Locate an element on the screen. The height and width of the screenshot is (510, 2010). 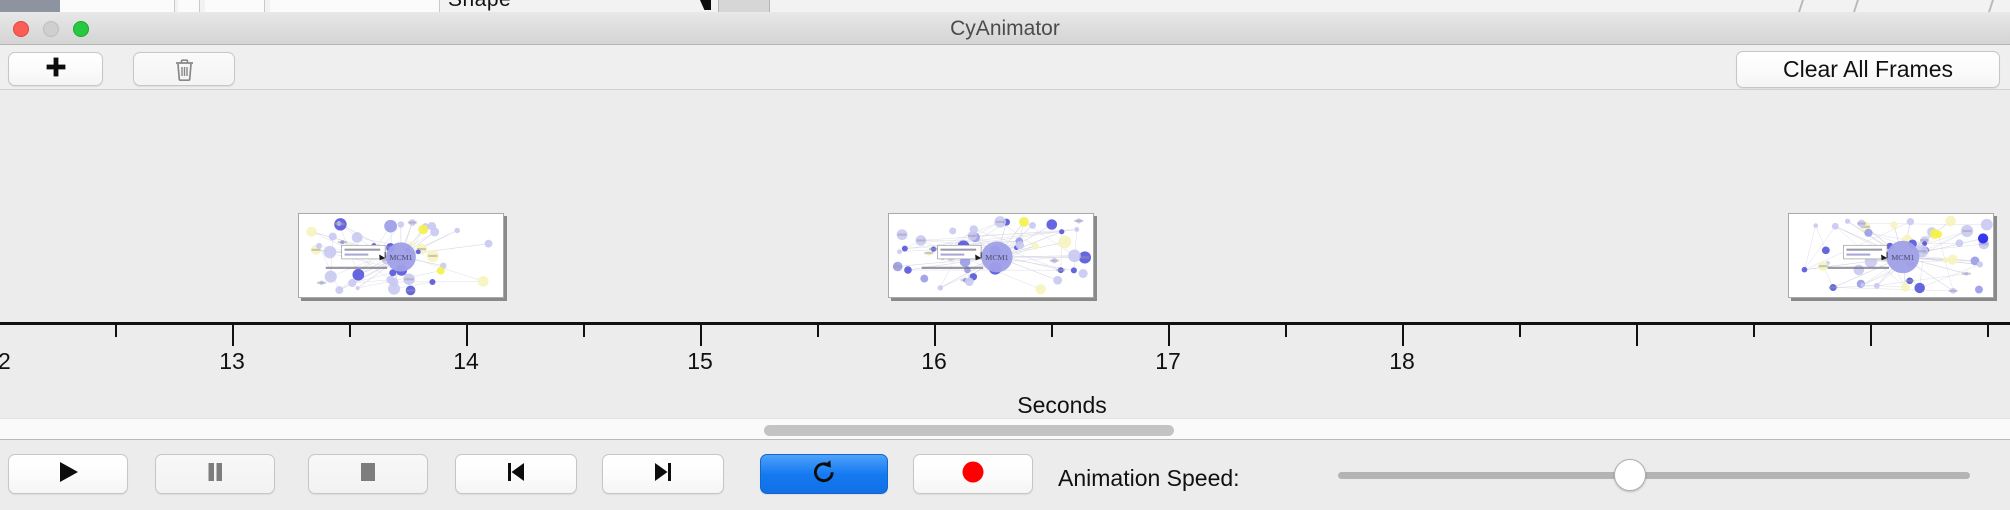
skip-to-end-icon is located at coordinates (663, 474).